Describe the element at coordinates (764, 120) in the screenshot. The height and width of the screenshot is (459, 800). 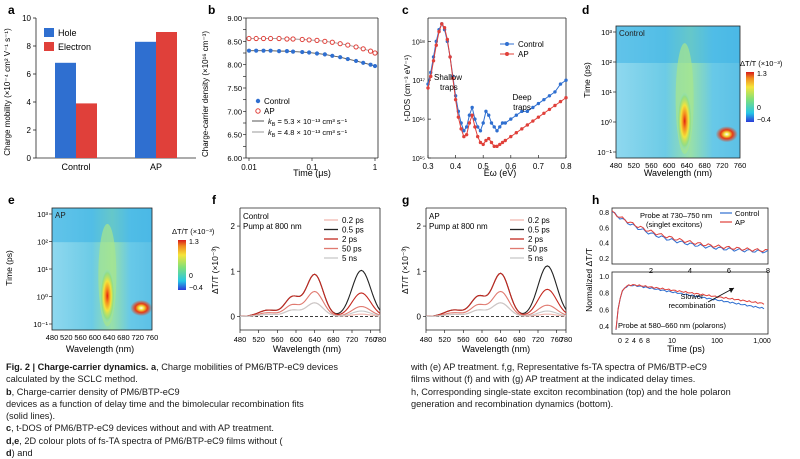
I see `colorbar-min: −0.4` at that location.